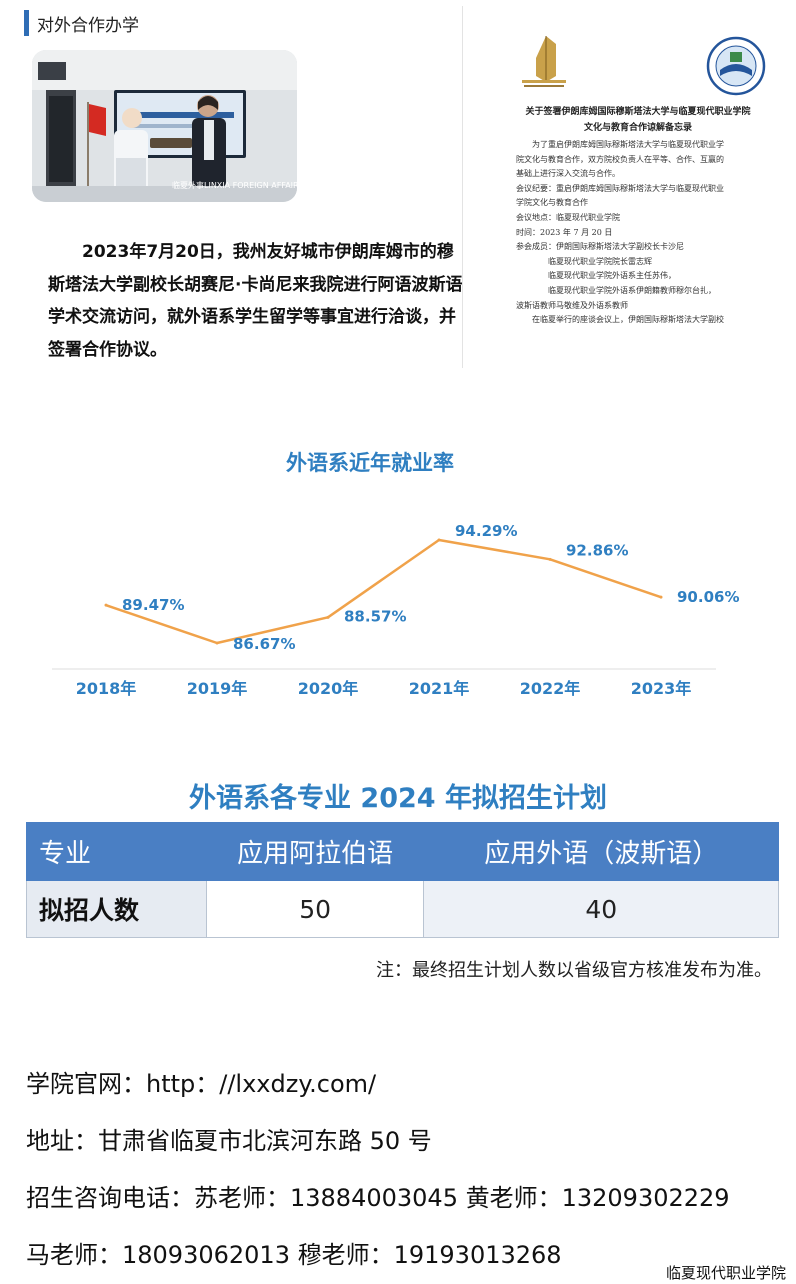  What do you see at coordinates (597, 550) in the screenshot?
I see `data-label: 92.86%` at bounding box center [597, 550].